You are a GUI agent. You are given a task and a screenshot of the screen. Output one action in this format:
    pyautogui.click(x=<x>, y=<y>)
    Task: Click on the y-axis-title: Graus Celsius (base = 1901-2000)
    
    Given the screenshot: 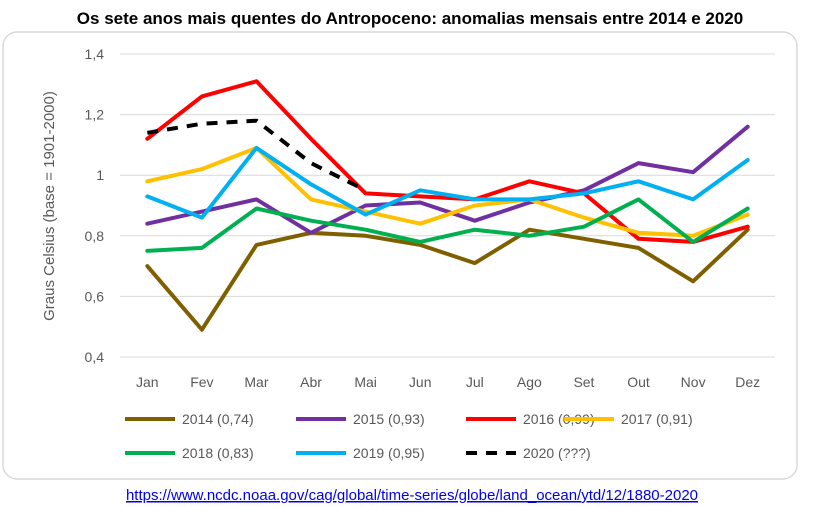 What is the action you would take?
    pyautogui.click(x=49, y=206)
    